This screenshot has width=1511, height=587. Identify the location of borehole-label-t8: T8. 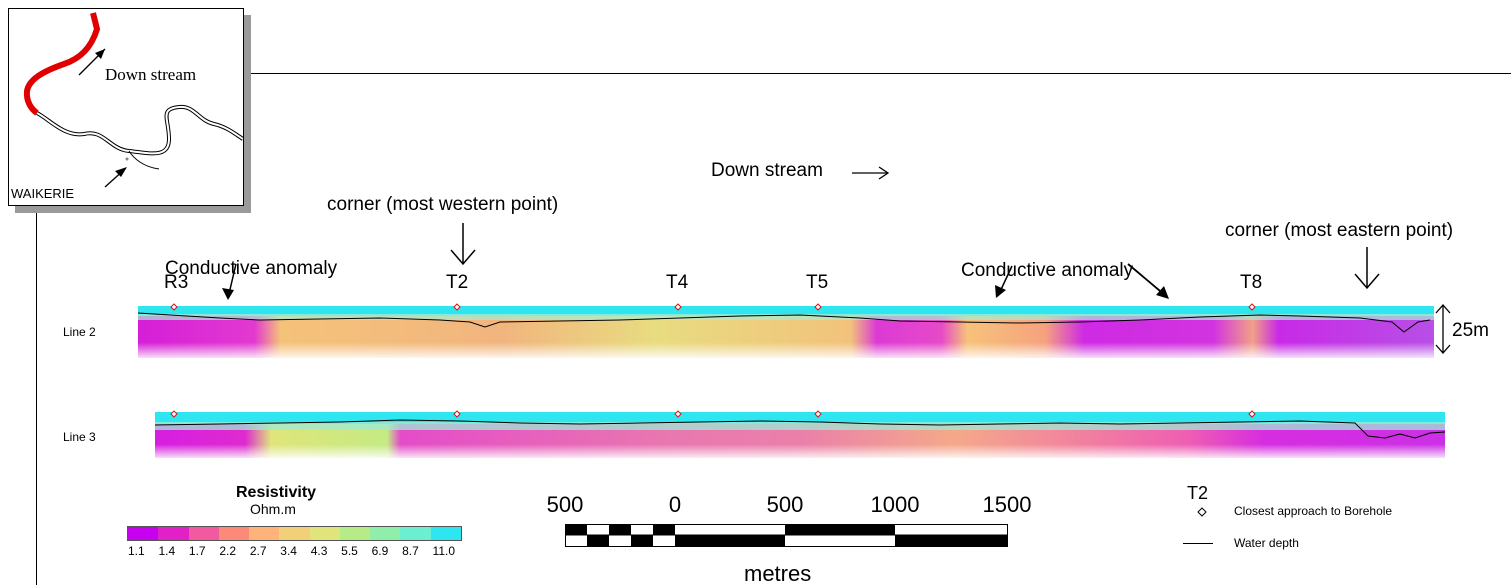
(1251, 282).